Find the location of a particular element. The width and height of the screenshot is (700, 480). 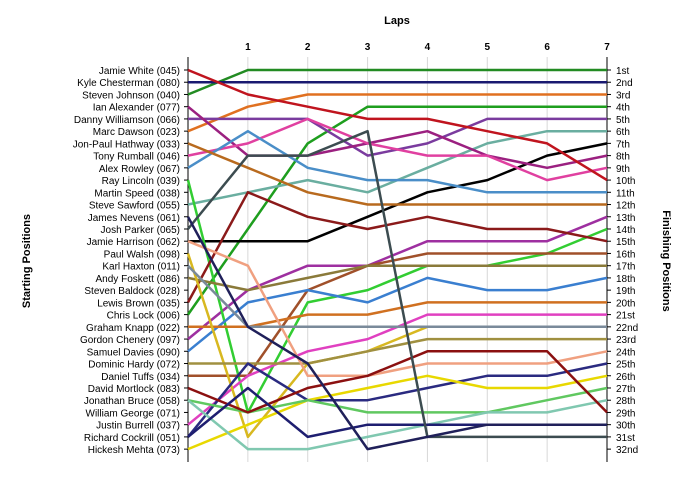

starting-position-label: William George (071) is located at coordinates (133, 413).